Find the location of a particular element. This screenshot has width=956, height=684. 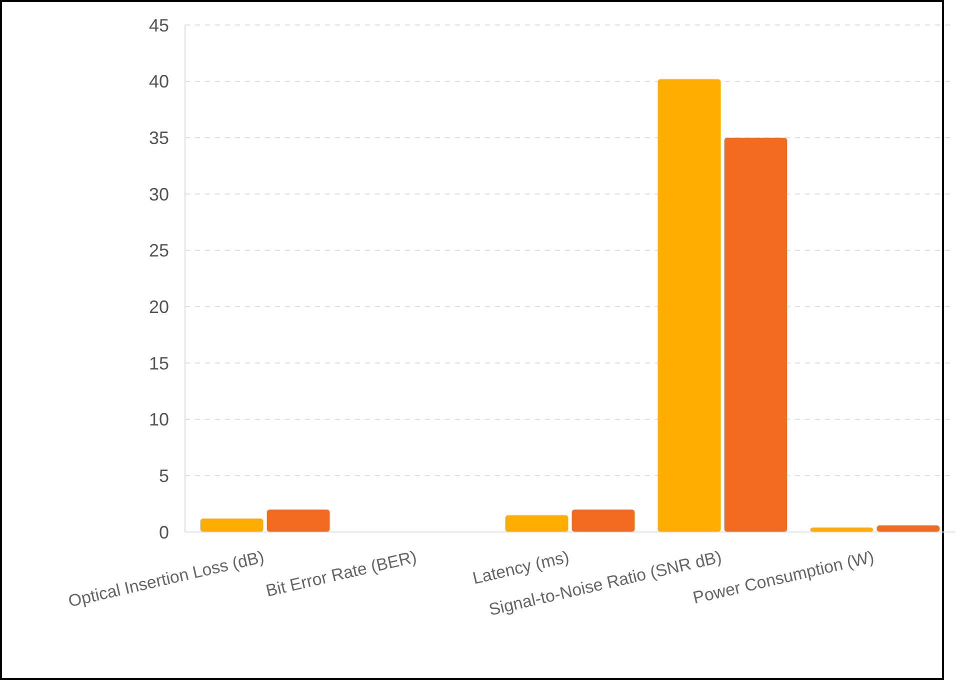

y-tick-label: 15 is located at coordinates (158, 363).